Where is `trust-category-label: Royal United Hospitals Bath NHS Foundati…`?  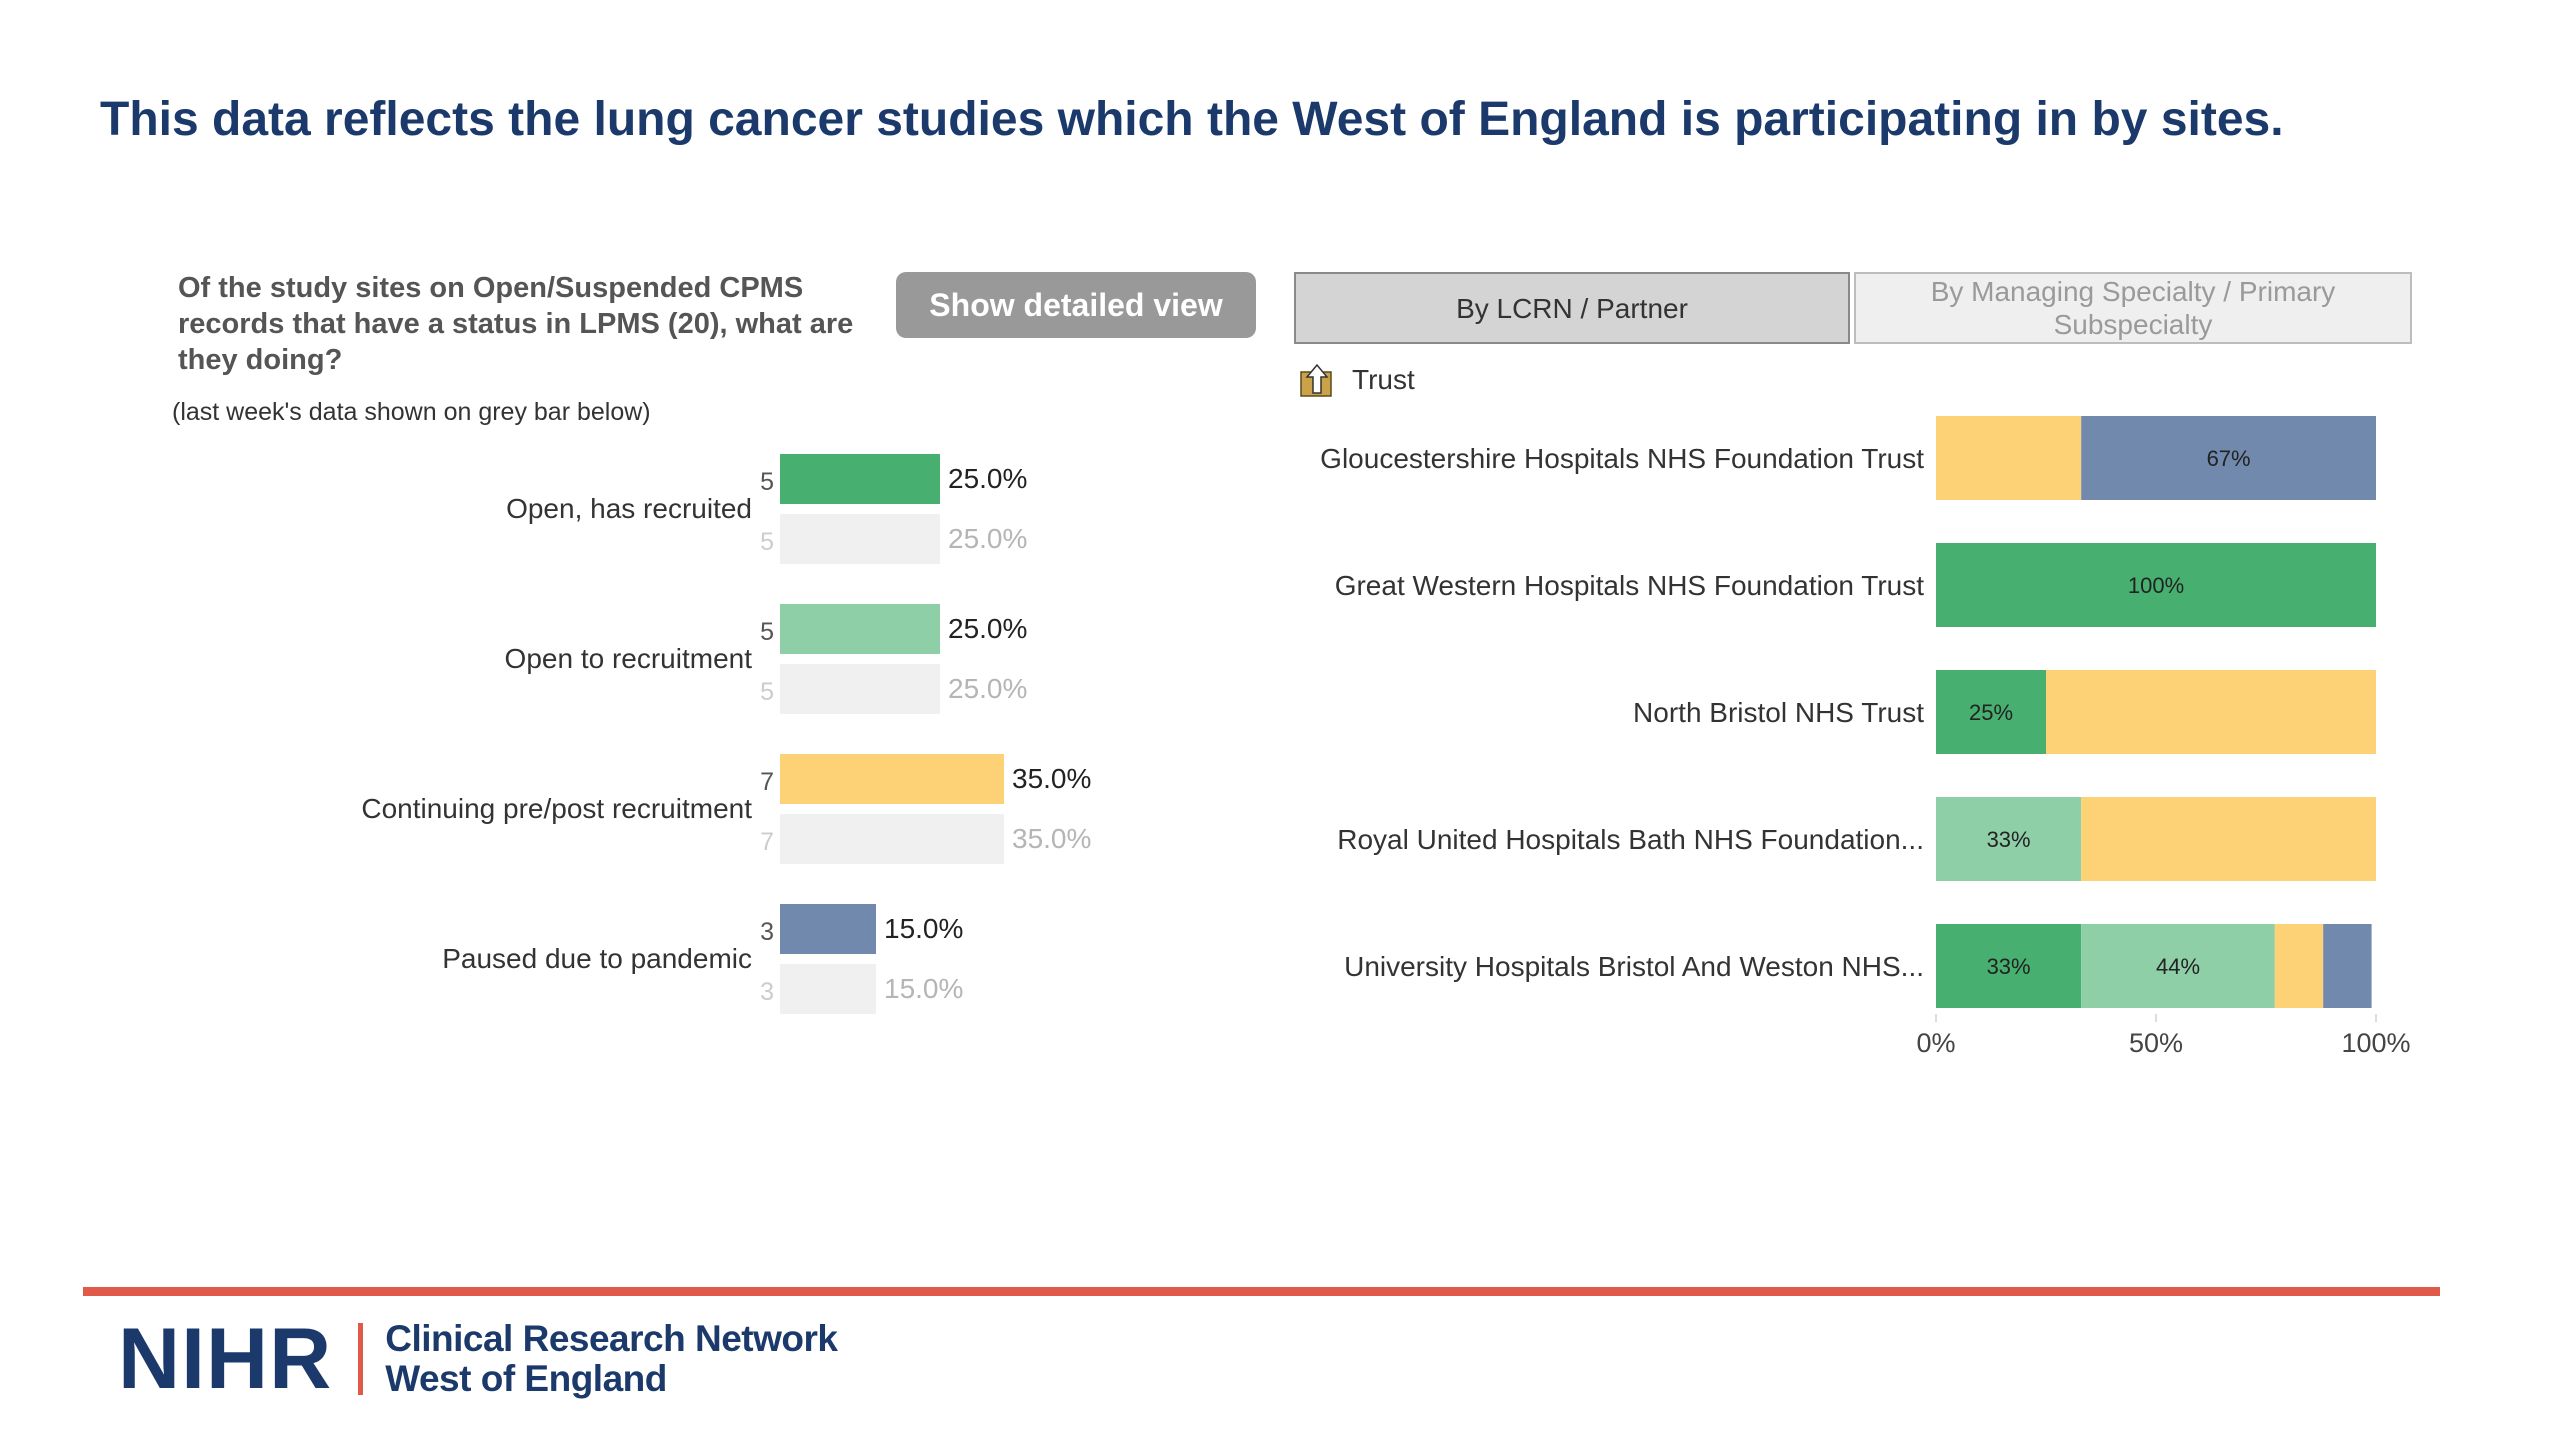
trust-category-label: Royal United Hospitals Bath NHS Foundati… is located at coordinates (1630, 839).